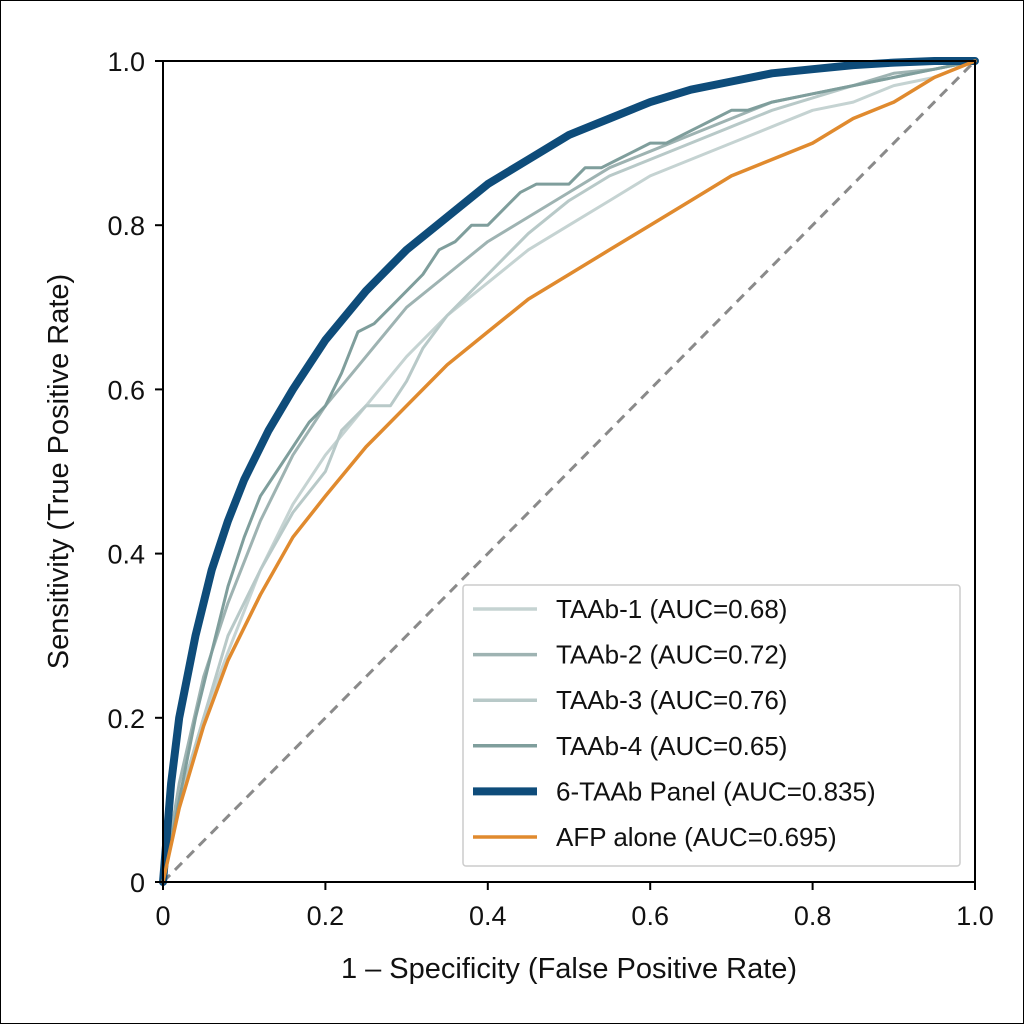 The height and width of the screenshot is (1024, 1024). What do you see at coordinates (126, 226) in the screenshot?
I see `y-tick-label: 0.8` at bounding box center [126, 226].